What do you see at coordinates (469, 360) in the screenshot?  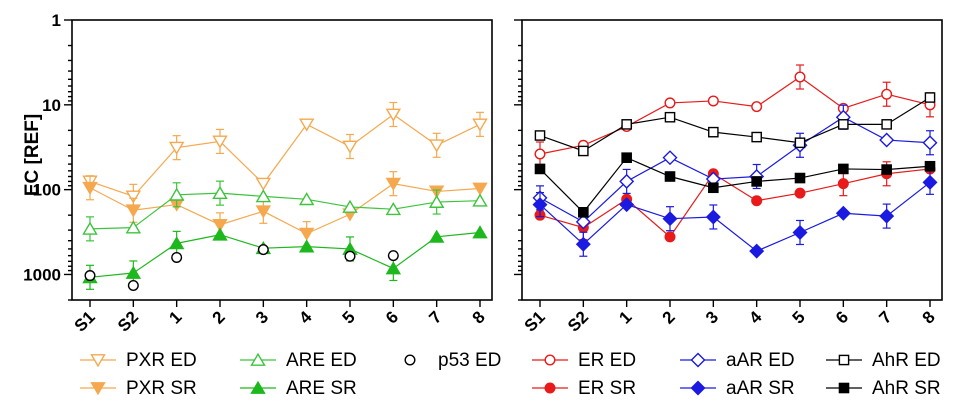 I see `legend-label: p53 ED` at bounding box center [469, 360].